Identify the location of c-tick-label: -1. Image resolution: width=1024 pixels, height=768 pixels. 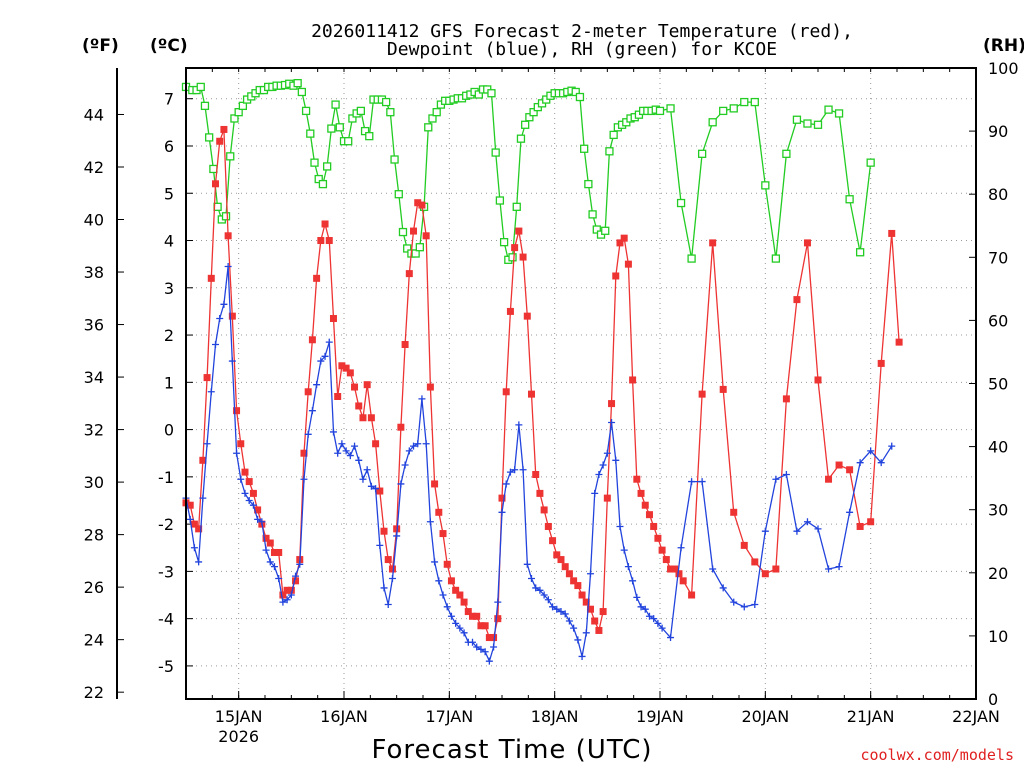
(166, 477).